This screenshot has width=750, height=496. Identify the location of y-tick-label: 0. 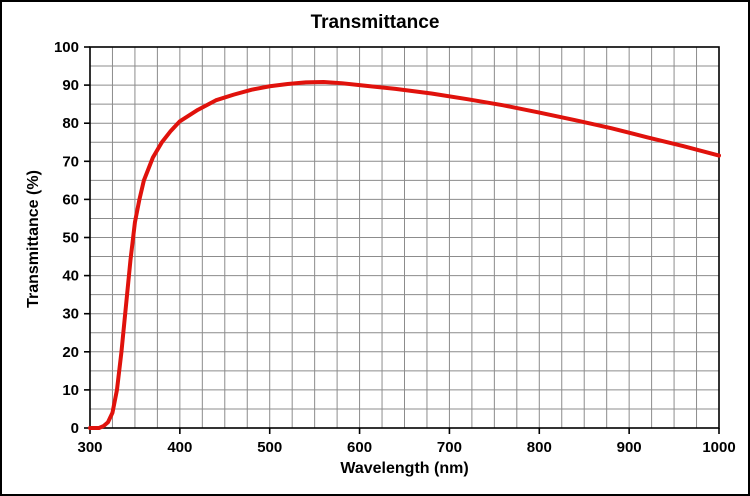
(75, 428).